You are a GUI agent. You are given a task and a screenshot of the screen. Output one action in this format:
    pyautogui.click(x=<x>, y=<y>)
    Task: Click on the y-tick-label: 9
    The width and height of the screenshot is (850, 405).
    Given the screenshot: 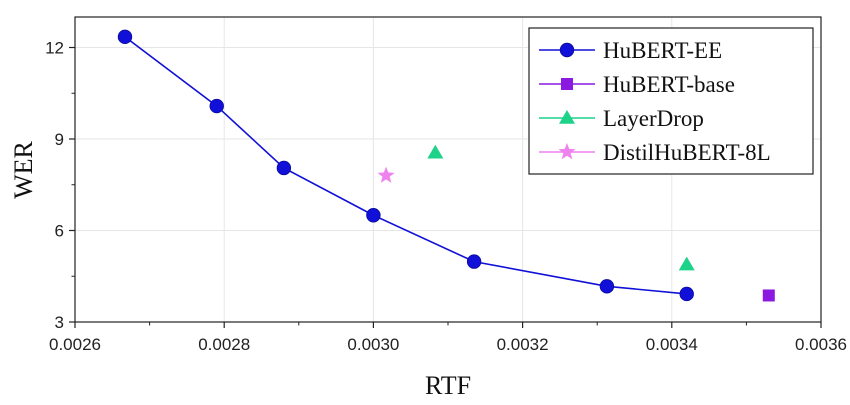 What is the action you would take?
    pyautogui.click(x=59, y=139)
    